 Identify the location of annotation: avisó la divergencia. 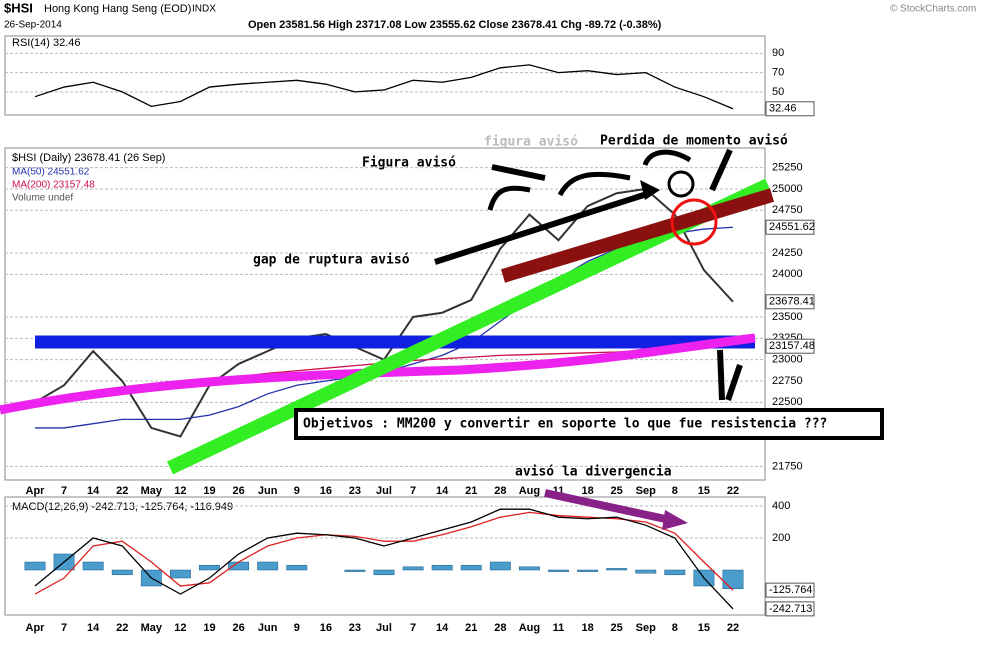
(593, 472).